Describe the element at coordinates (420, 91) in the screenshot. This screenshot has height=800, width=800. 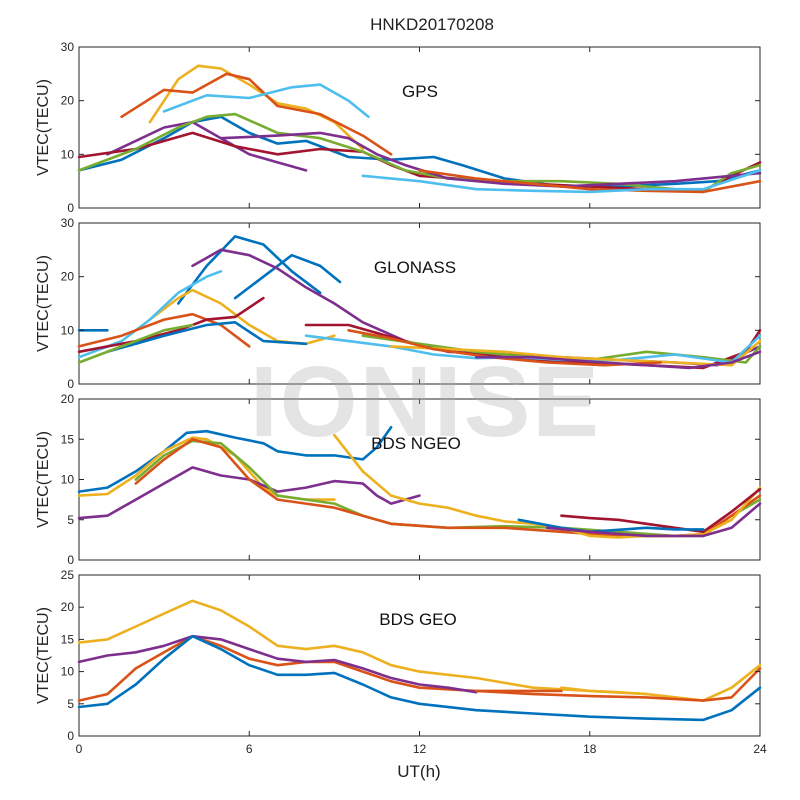
I see `panel-label: GPS` at that location.